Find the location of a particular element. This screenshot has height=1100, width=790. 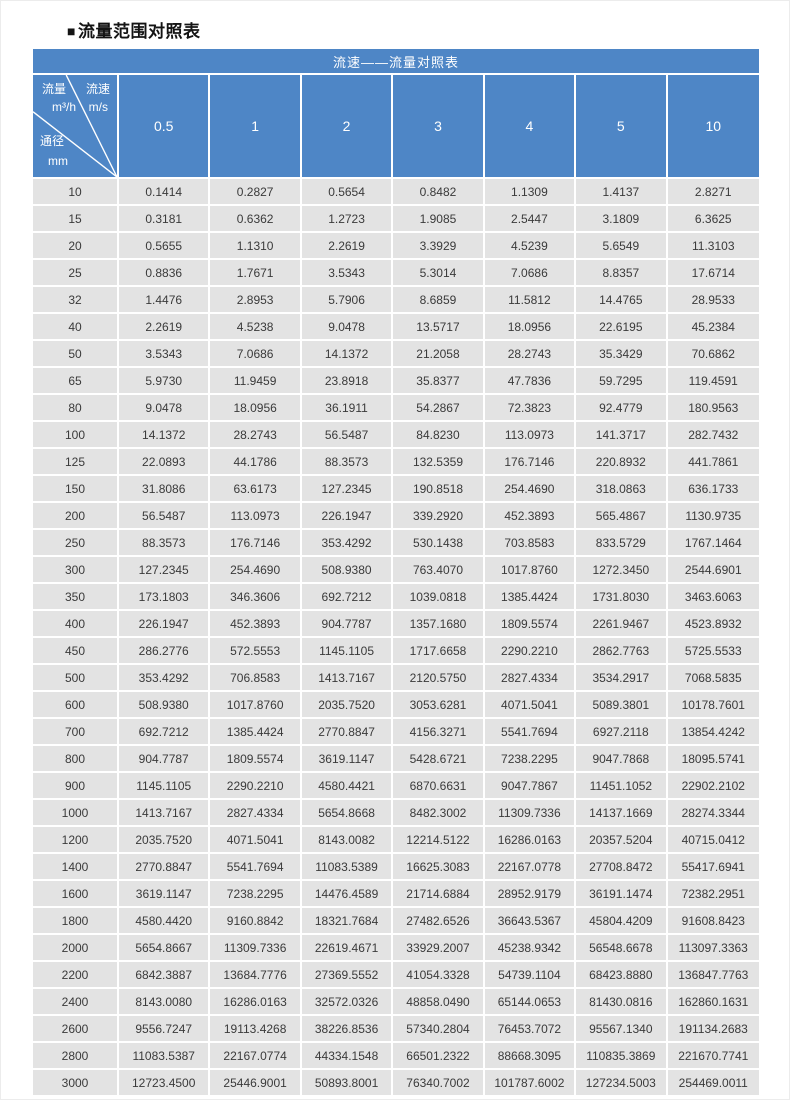

flow-value-cell: 56.5487 is located at coordinates (347, 435).